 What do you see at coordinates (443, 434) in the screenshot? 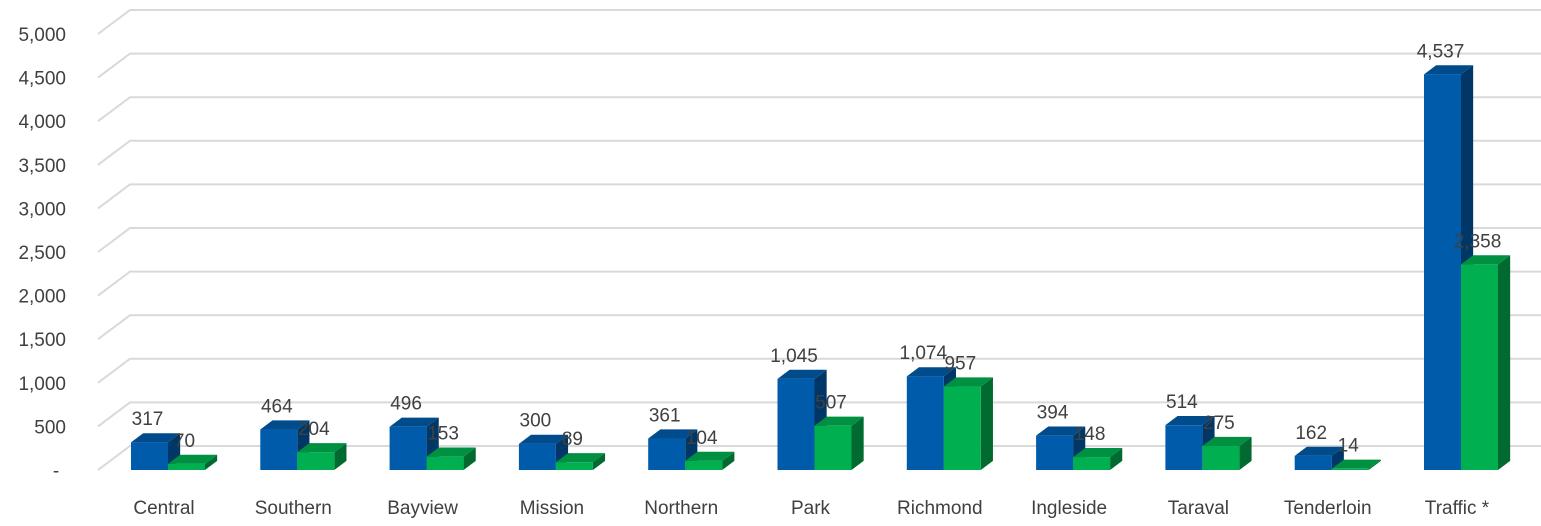
I see `data-label: 153` at bounding box center [443, 434].